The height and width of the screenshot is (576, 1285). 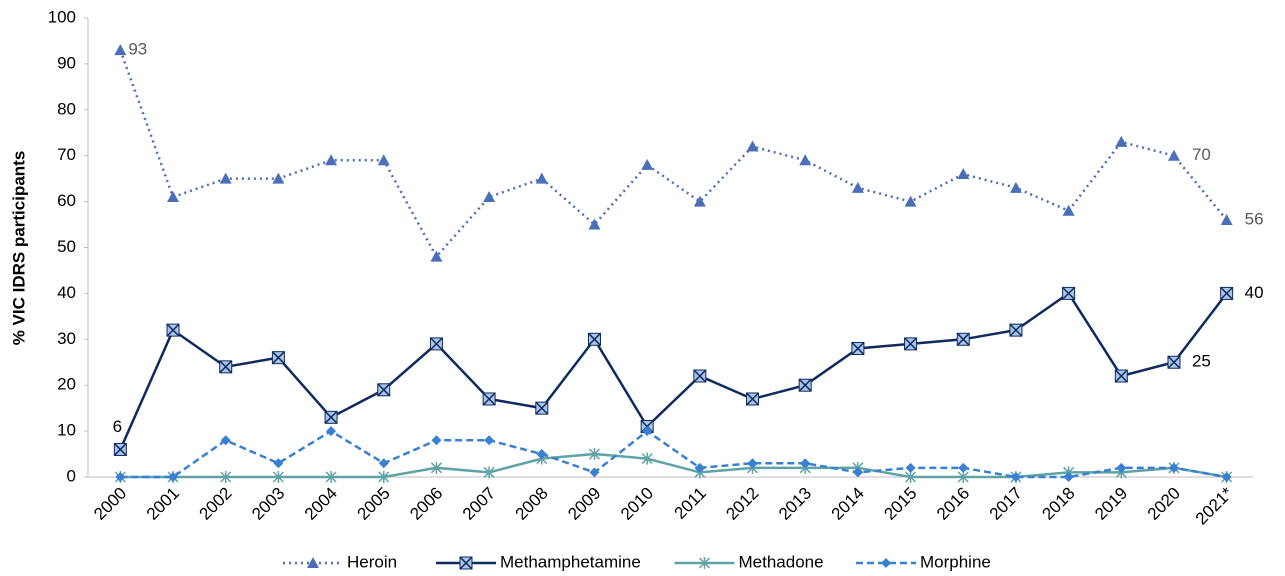 What do you see at coordinates (673, 465) in the screenshot?
I see `series-line` at bounding box center [673, 465].